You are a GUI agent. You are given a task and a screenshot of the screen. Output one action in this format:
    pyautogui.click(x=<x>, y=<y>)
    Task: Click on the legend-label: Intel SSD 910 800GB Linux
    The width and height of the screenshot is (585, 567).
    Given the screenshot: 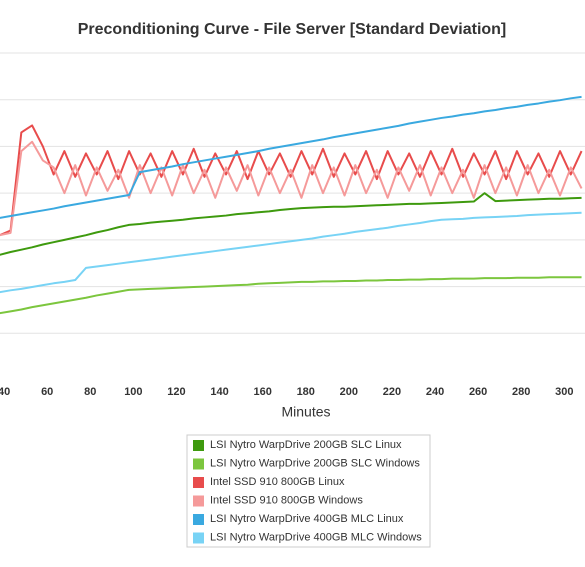 What is the action you would take?
    pyautogui.click(x=277, y=482)
    